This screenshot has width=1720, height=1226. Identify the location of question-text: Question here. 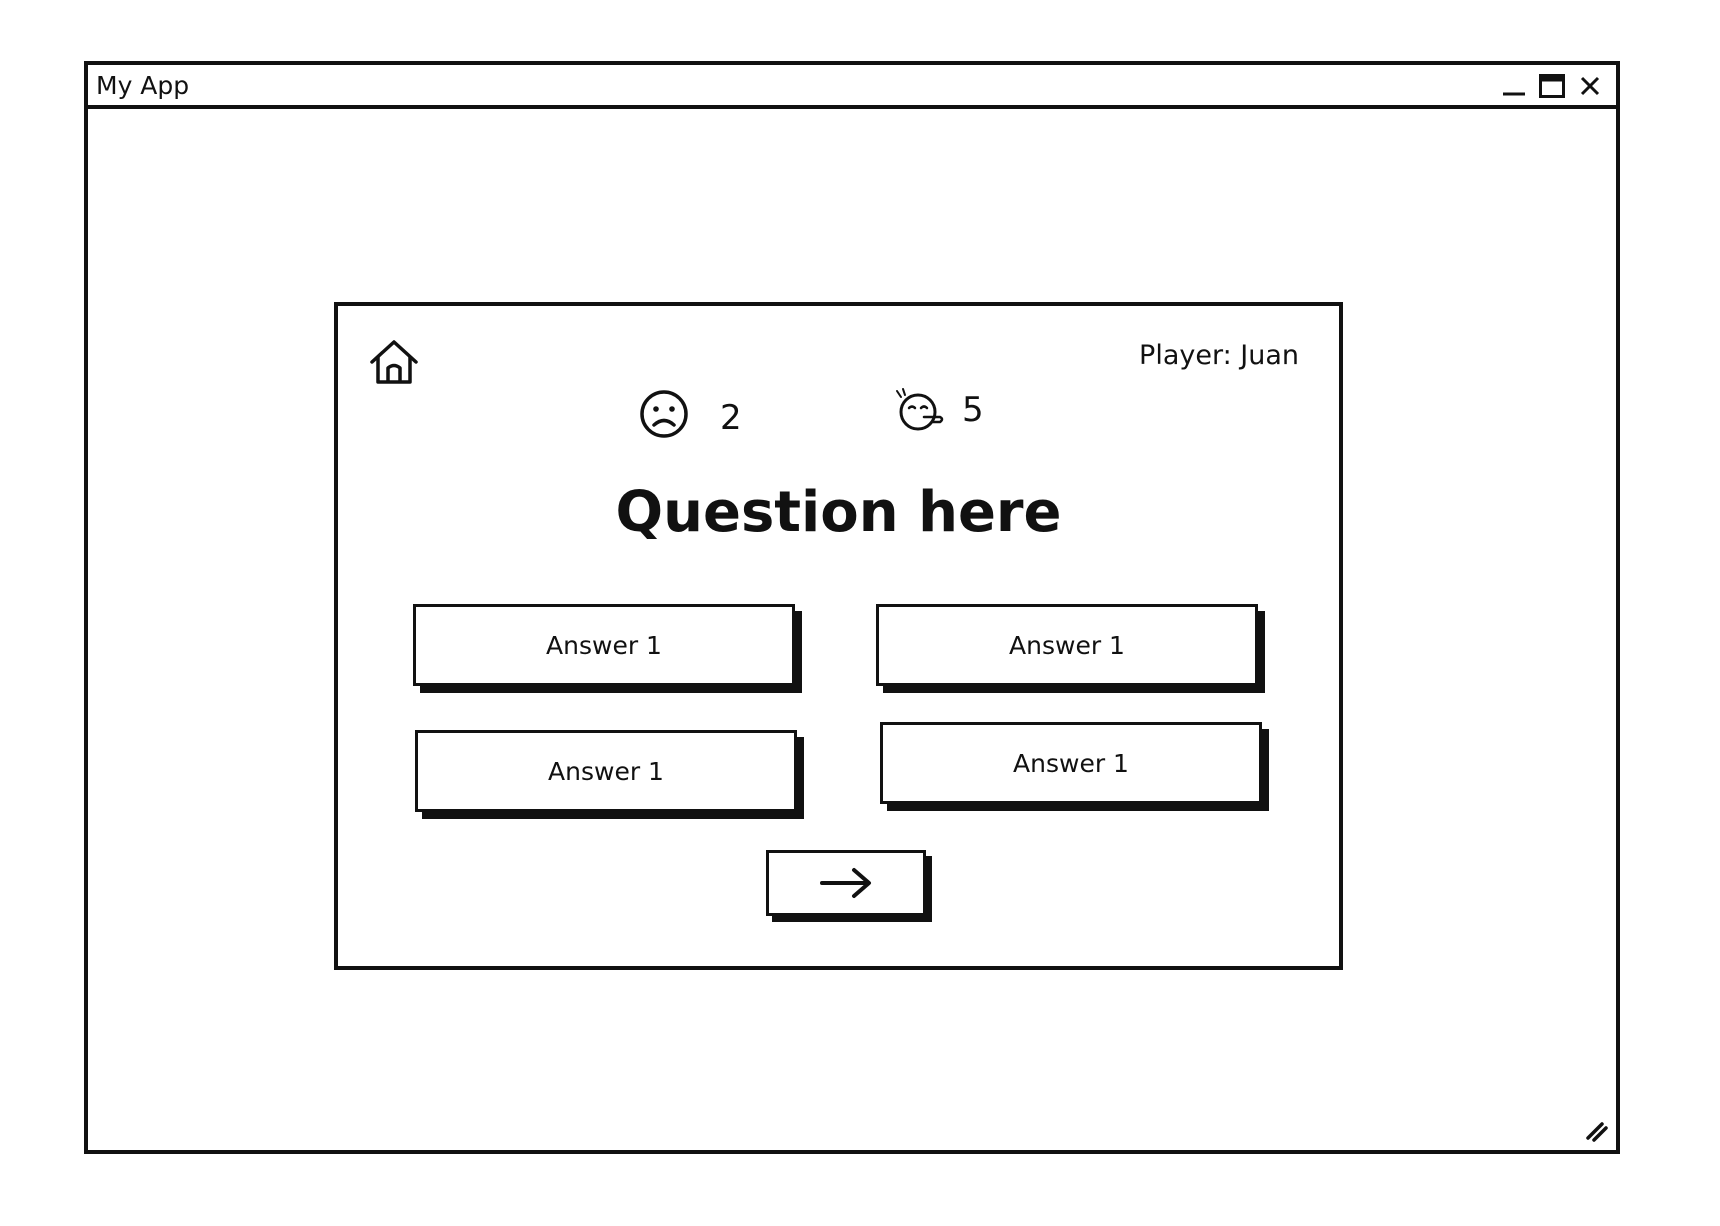
(838, 512).